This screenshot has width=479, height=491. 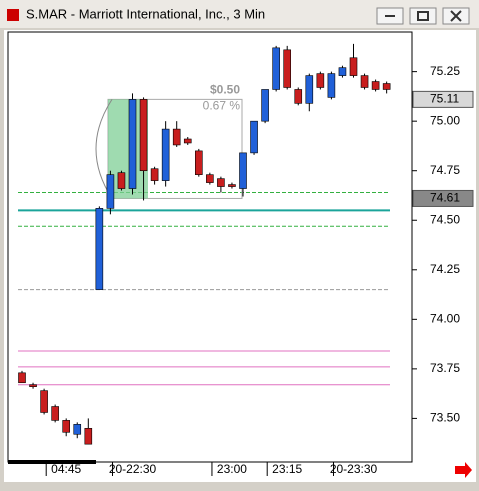 I want to click on measure-arc, so click(x=104, y=149).